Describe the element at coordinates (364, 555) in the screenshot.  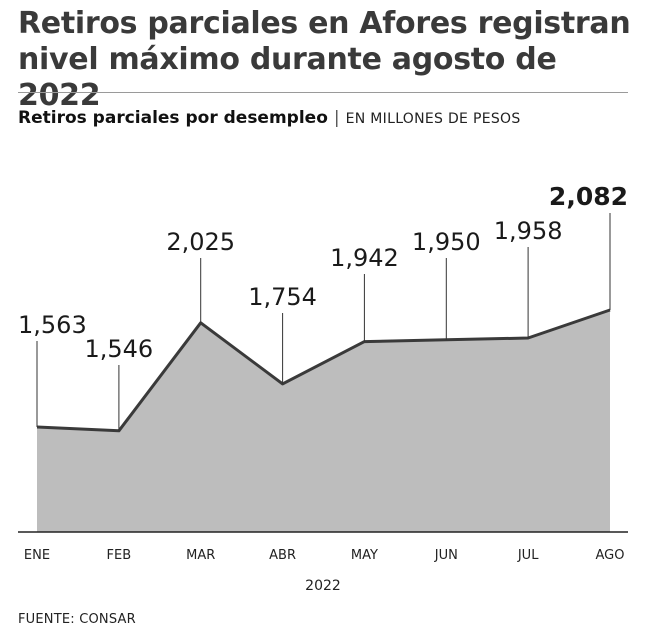
I see `x-tick-label: MAY` at that location.